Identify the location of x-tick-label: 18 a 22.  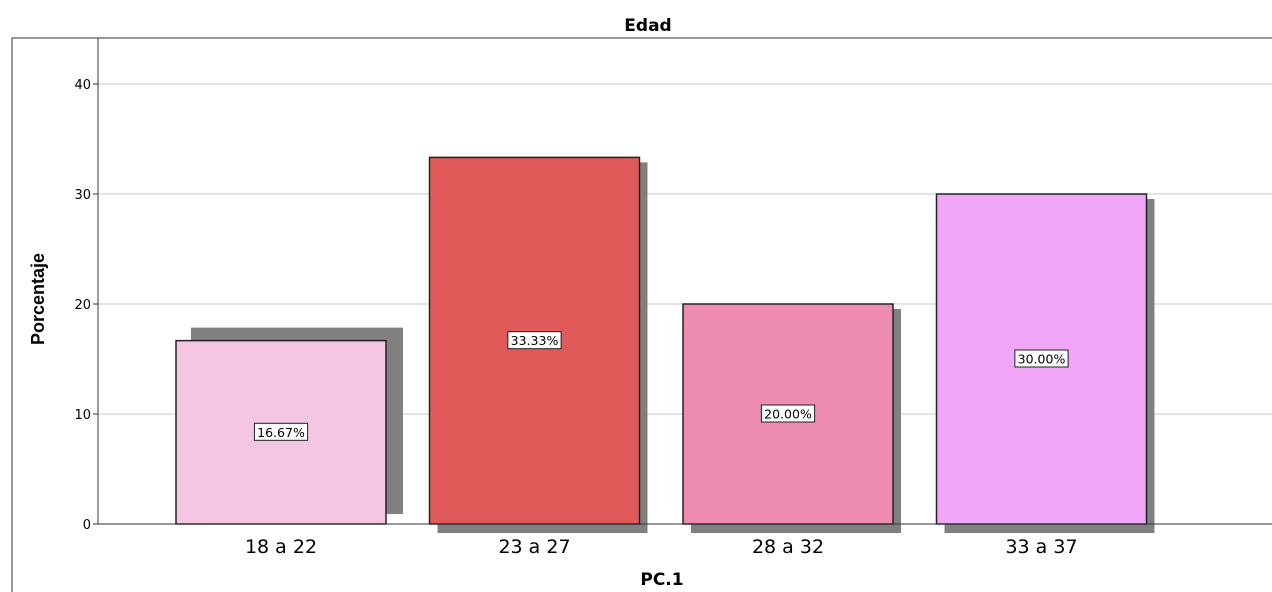
(281, 547).